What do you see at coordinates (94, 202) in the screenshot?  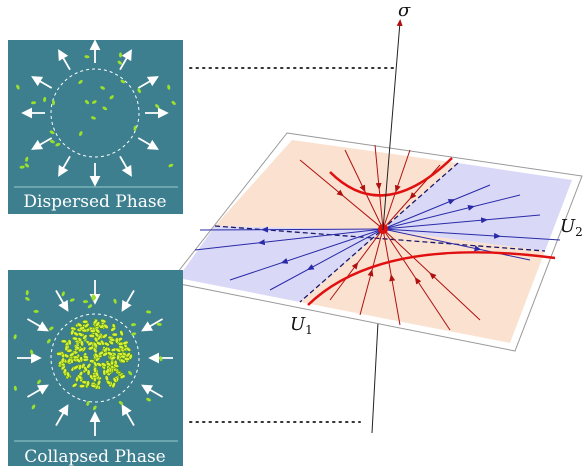 I see `panel-caption: Dispersed Phase` at bounding box center [94, 202].